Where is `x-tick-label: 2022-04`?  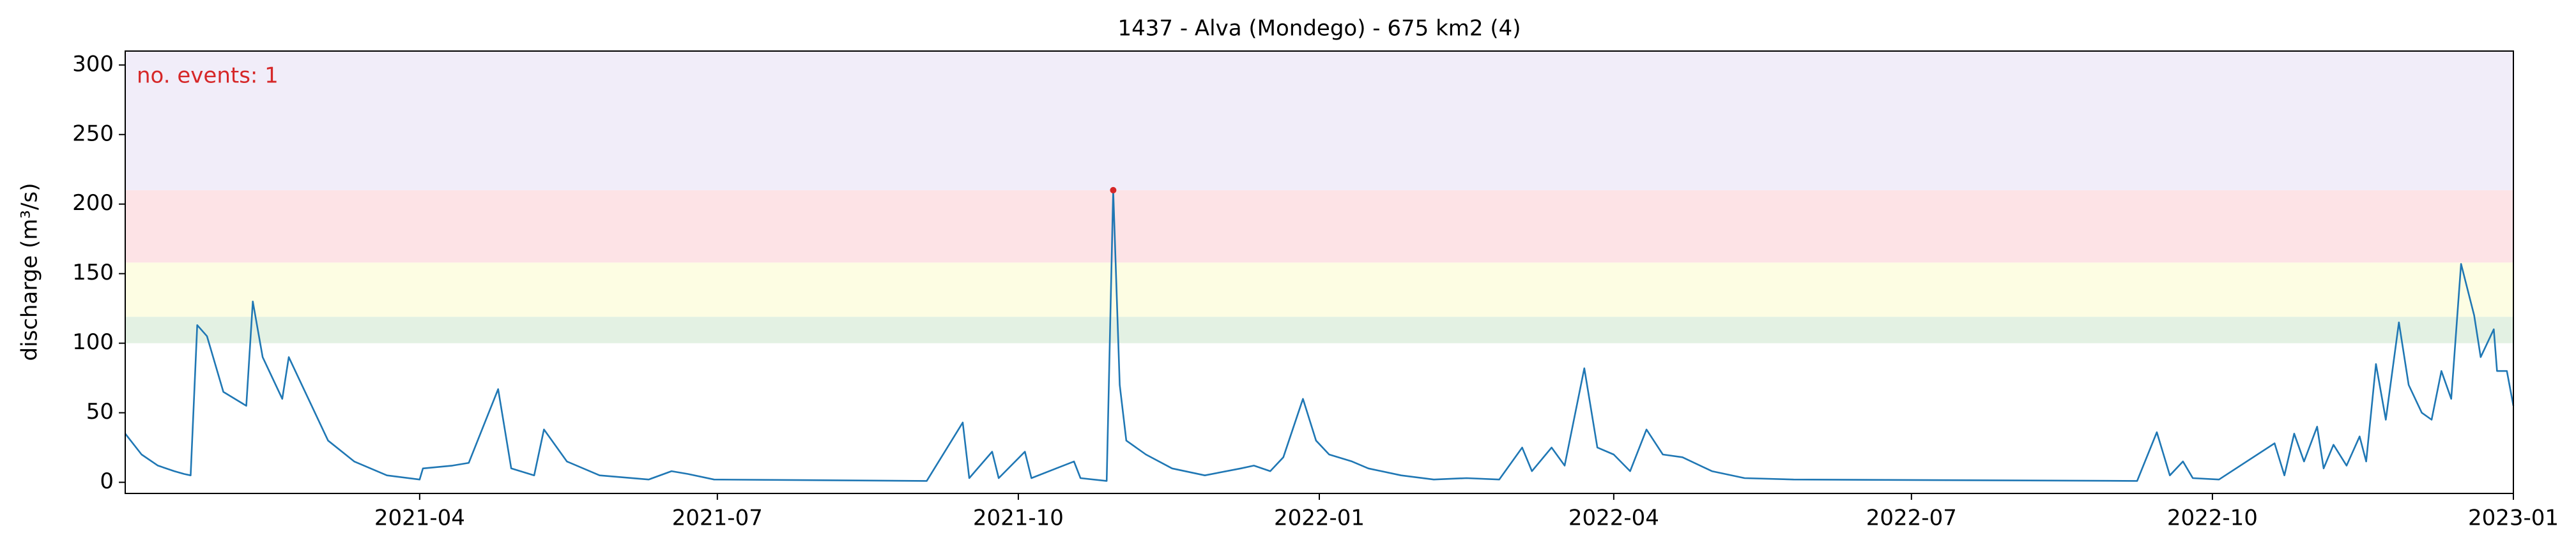 x-tick-label: 2022-04 is located at coordinates (1613, 519).